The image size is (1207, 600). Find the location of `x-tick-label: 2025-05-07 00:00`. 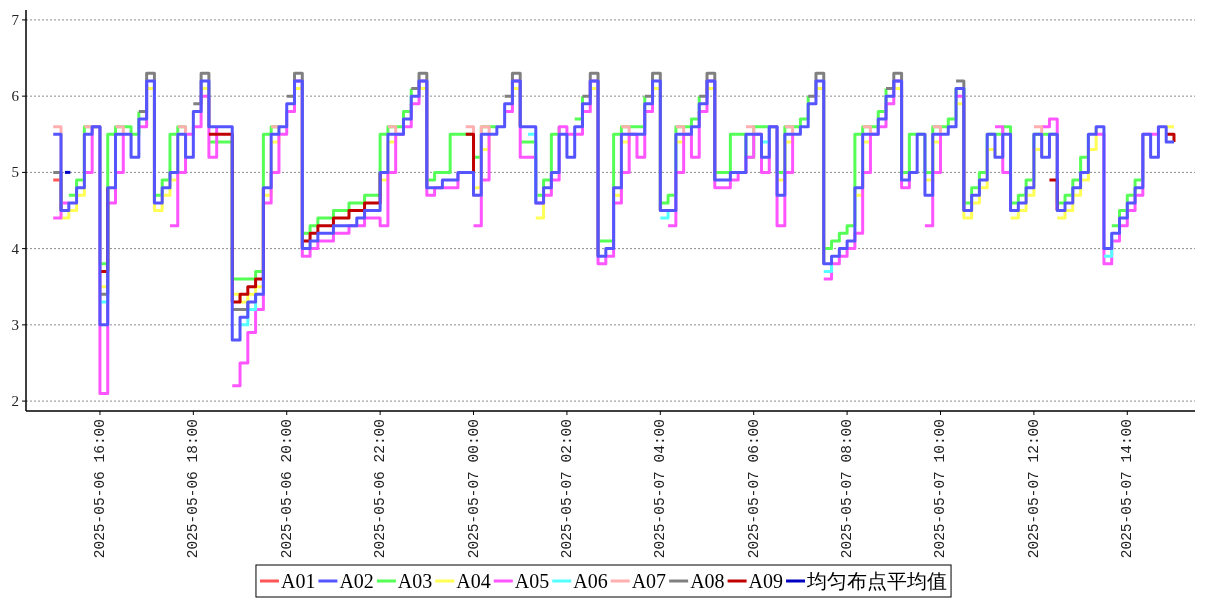

x-tick-label: 2025-05-07 00:00 is located at coordinates (473, 489).